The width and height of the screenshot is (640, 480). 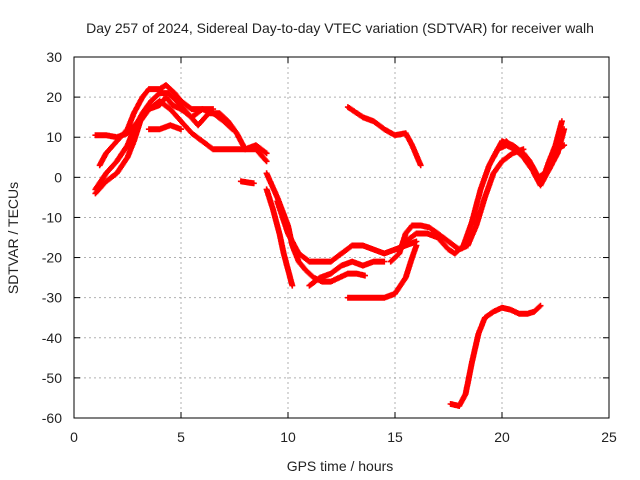 What do you see at coordinates (74, 437) in the screenshot?
I see `x-tick-label: 0` at bounding box center [74, 437].